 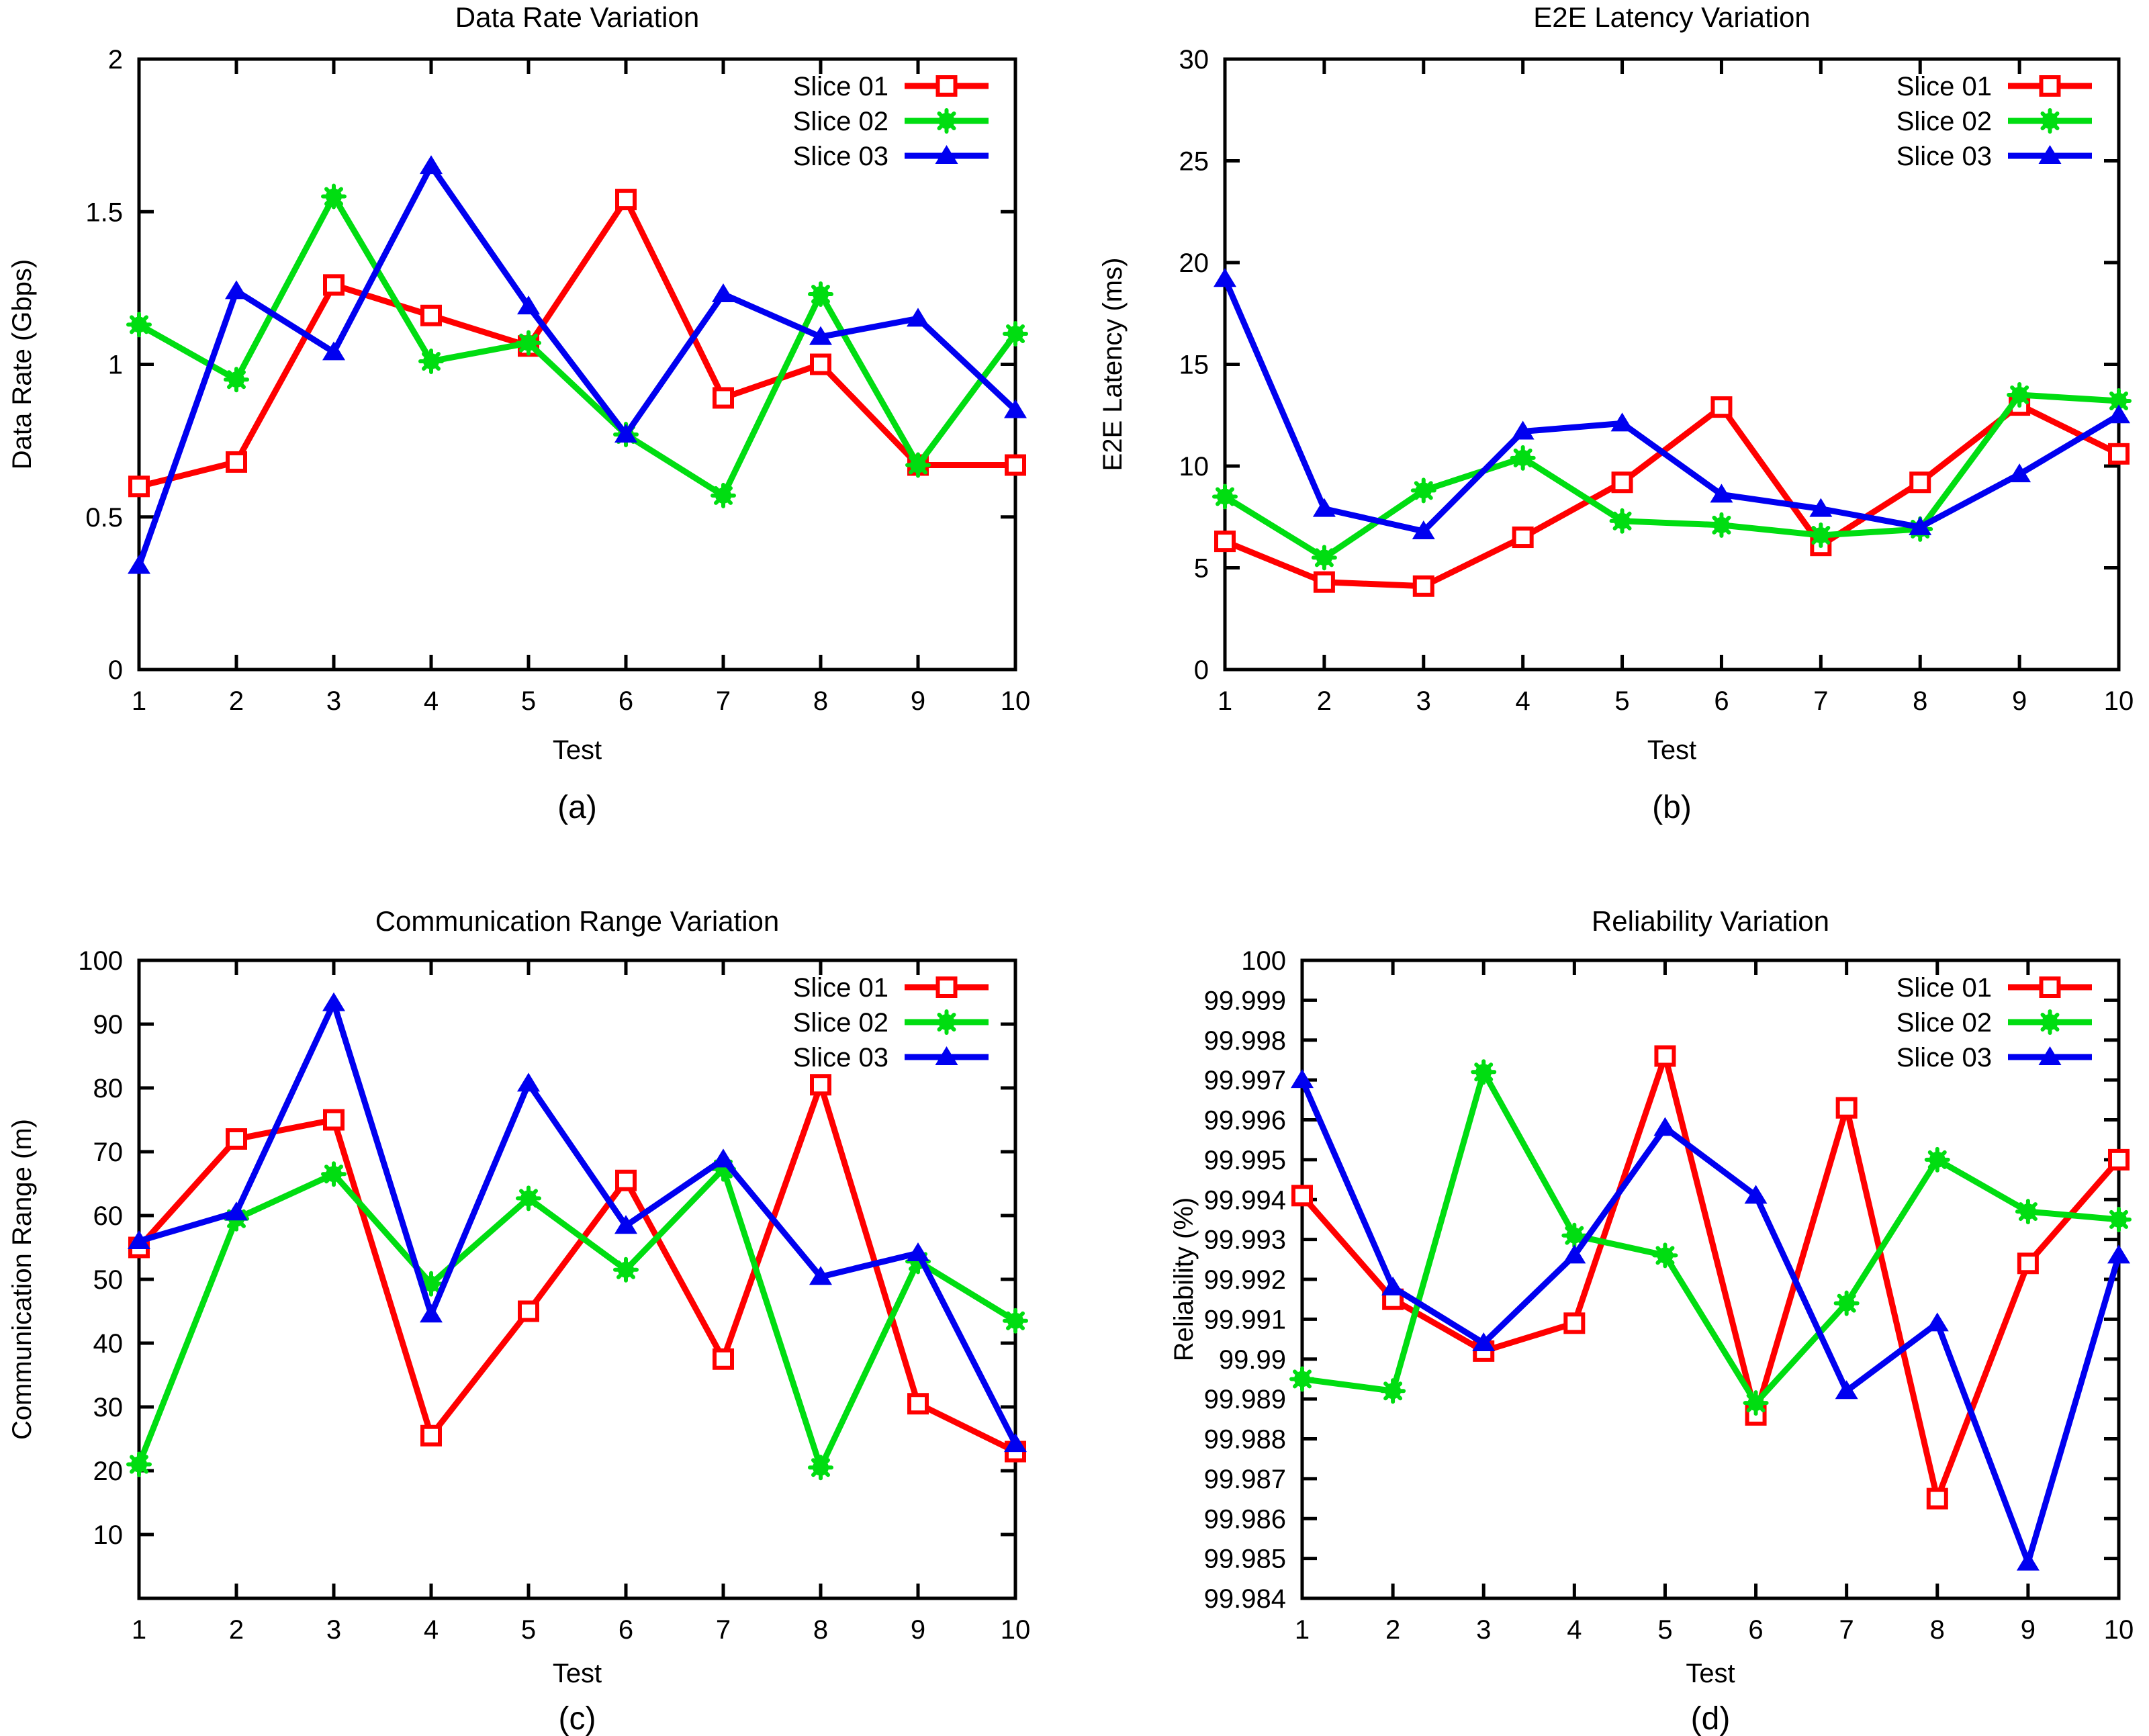 I want to click on y-tick-label: 40, so click(x=108, y=1344).